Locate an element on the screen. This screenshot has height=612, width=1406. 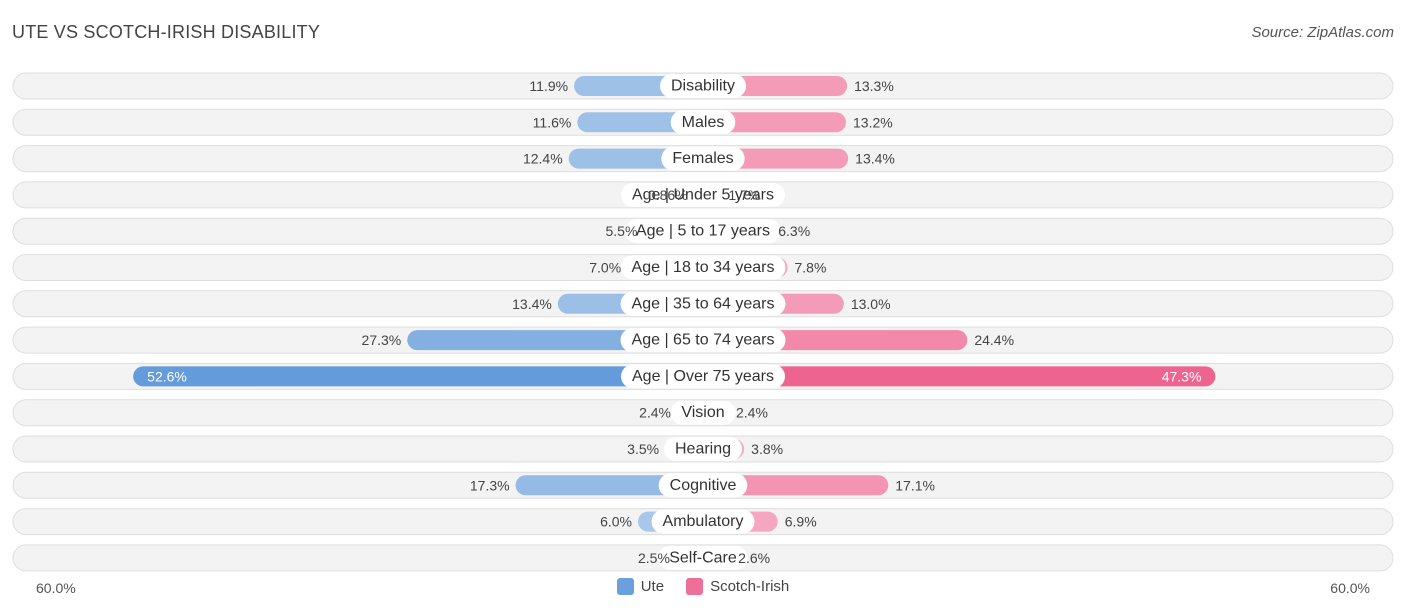
legend: Ute Scotch-Irish is located at coordinates (703, 586).